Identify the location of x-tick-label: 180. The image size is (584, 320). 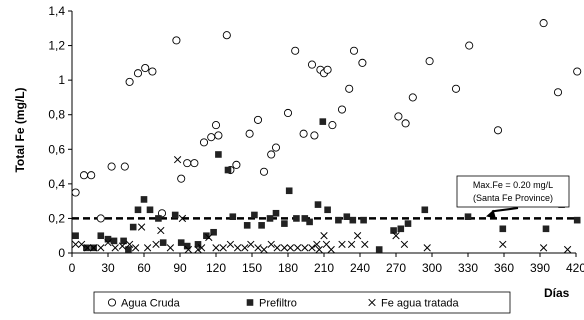
(288, 268).